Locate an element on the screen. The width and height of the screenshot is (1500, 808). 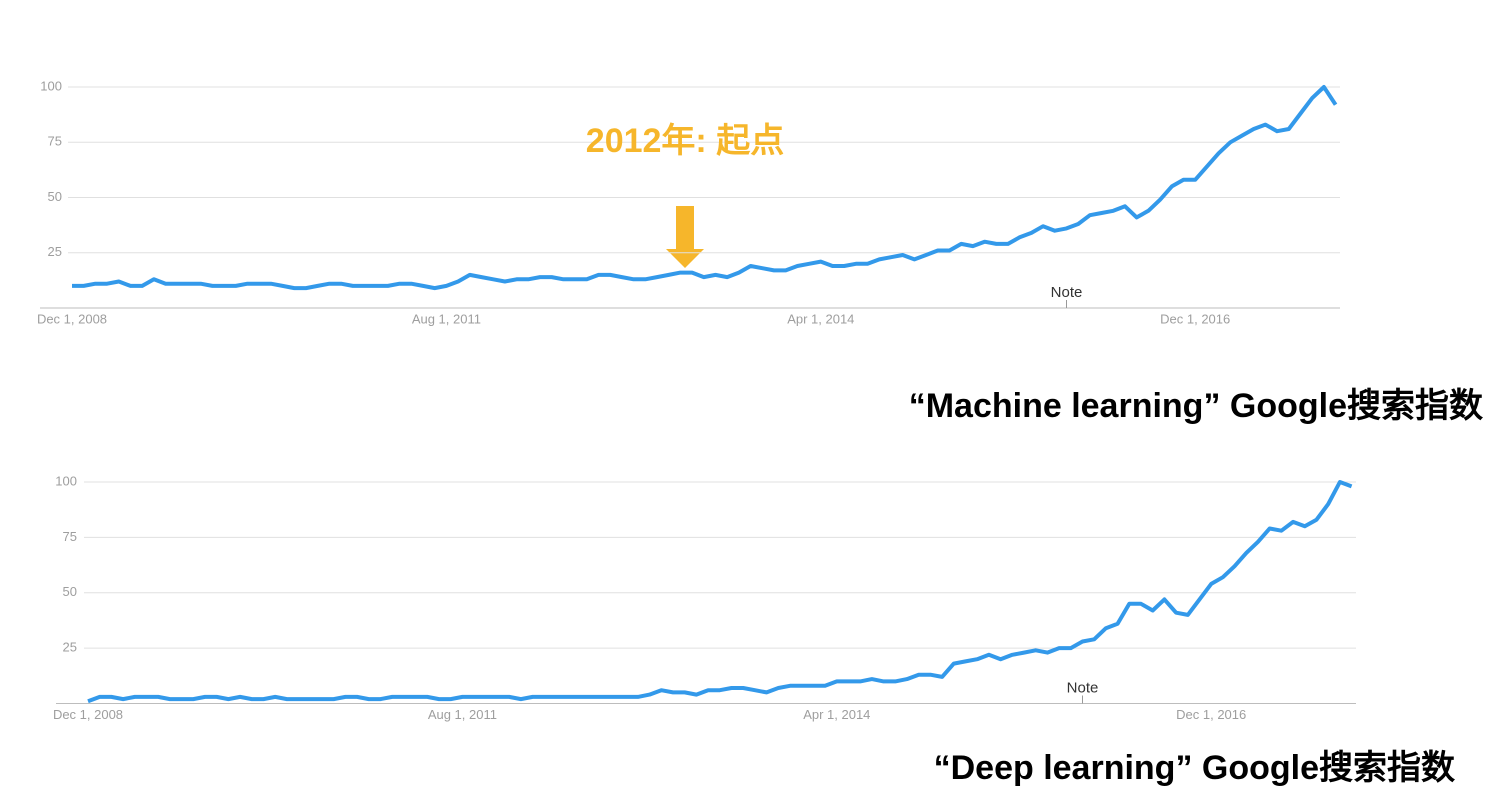
callout-arrow is located at coordinates (685, 237).